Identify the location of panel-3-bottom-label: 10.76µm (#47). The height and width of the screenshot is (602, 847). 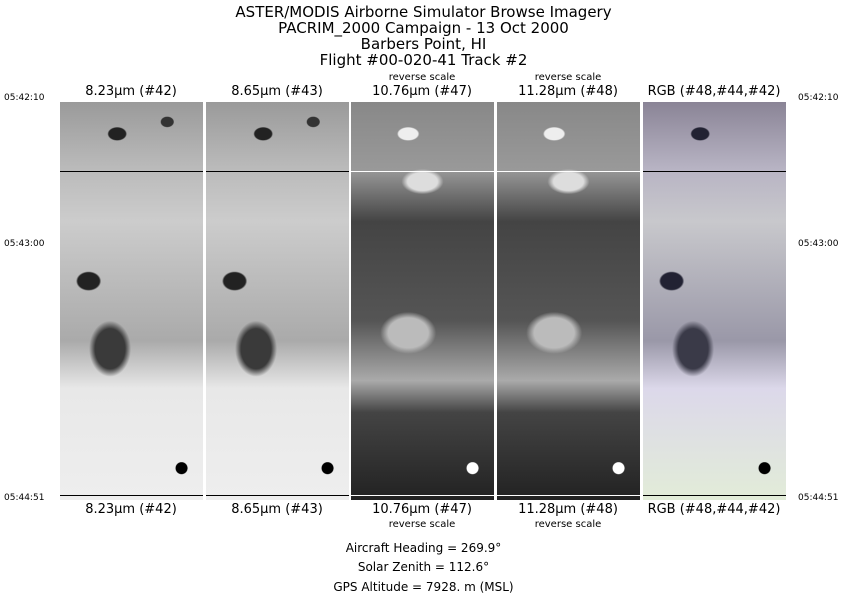
(422, 509).